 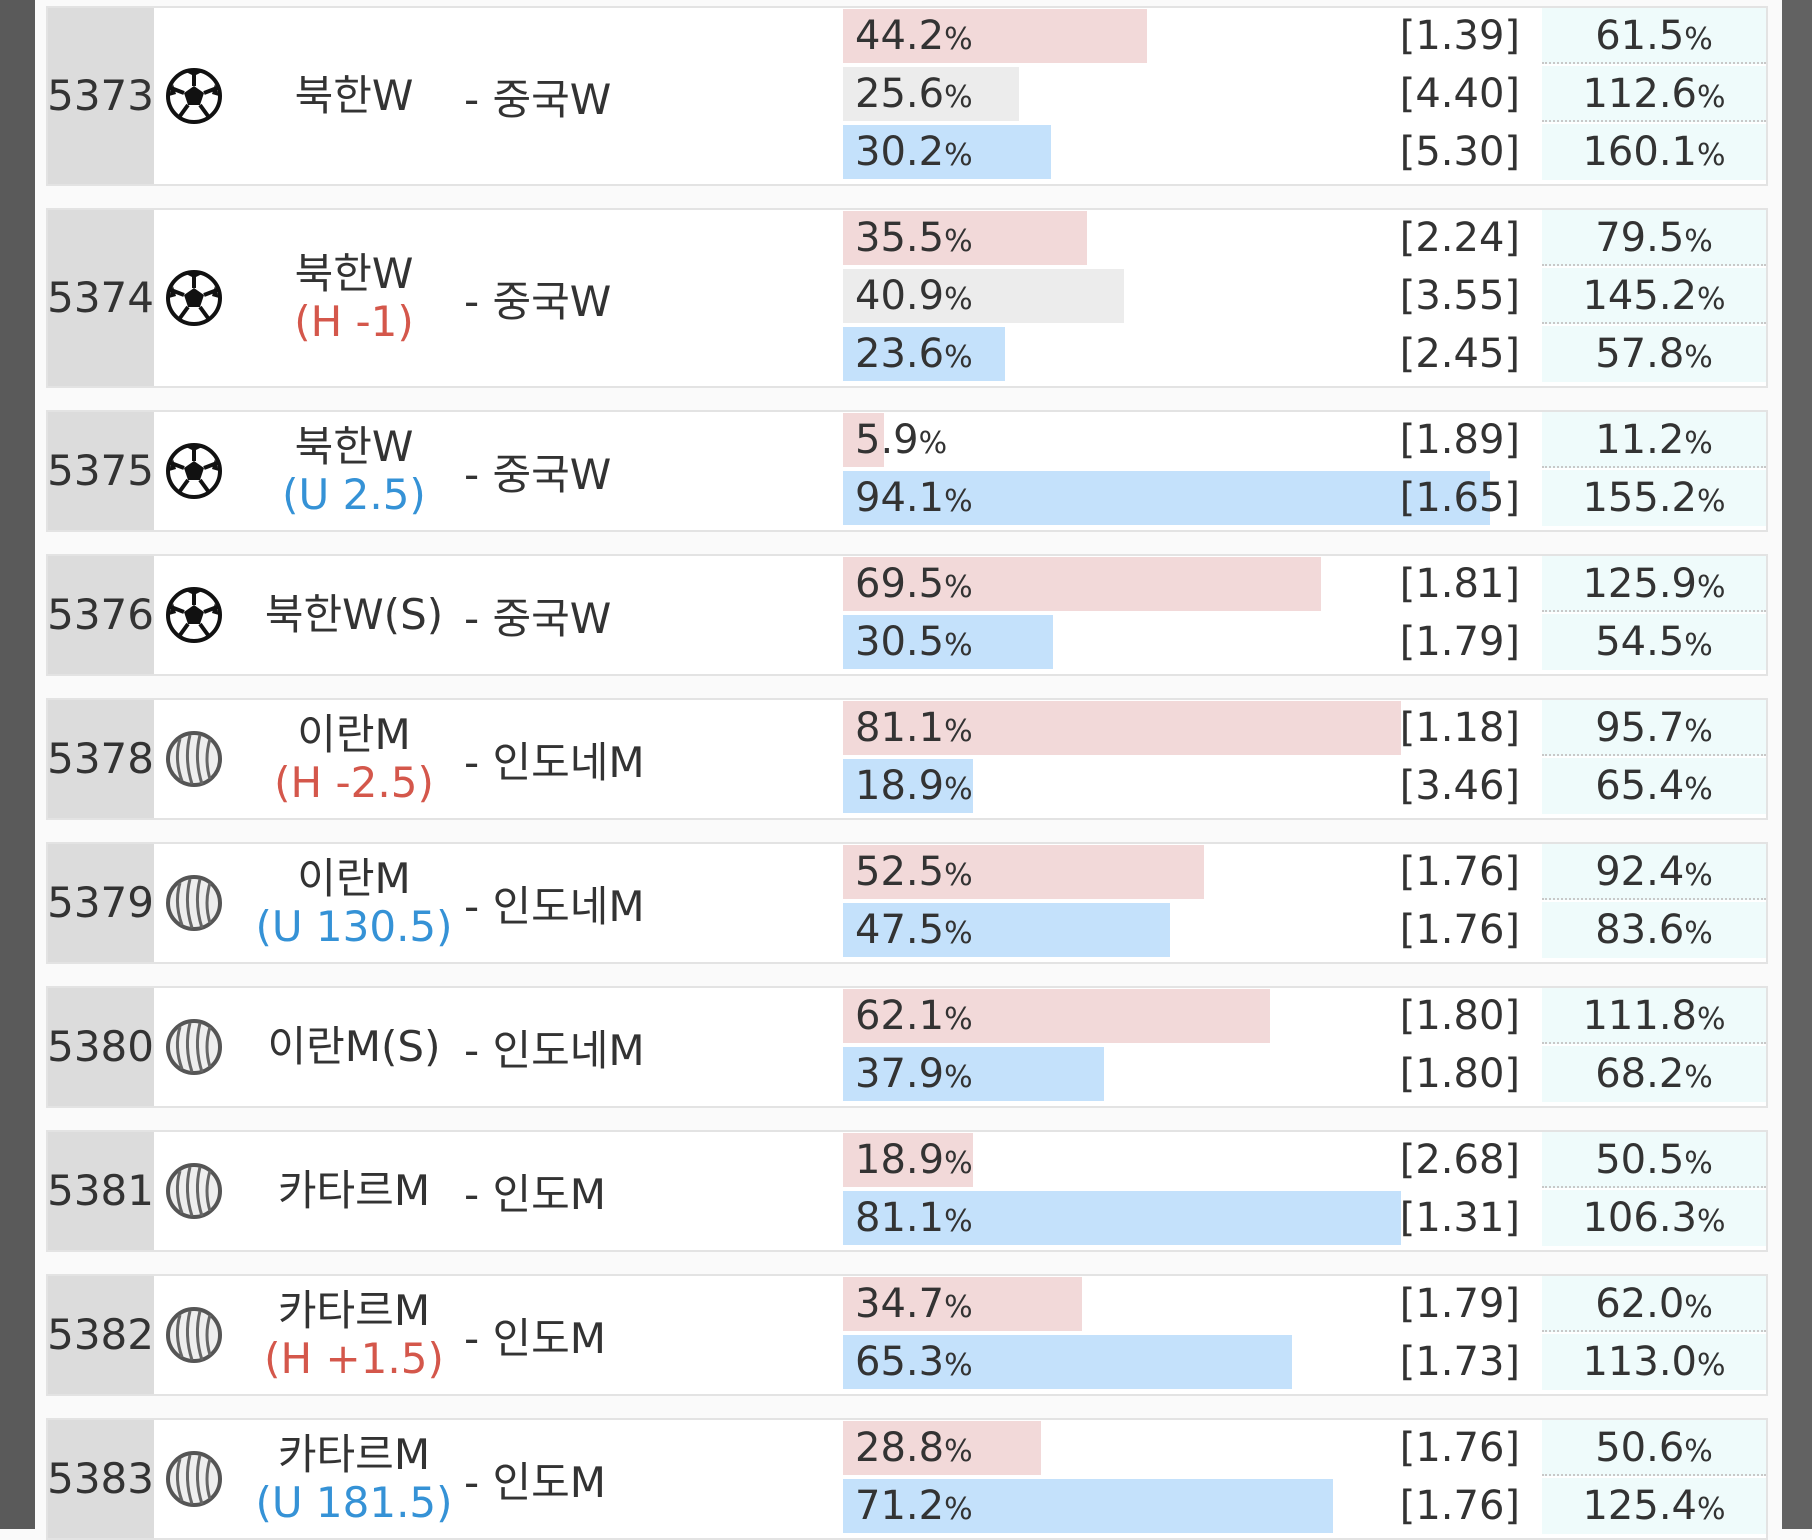 I want to click on odds: [5.30], so click(x=1459, y=152).